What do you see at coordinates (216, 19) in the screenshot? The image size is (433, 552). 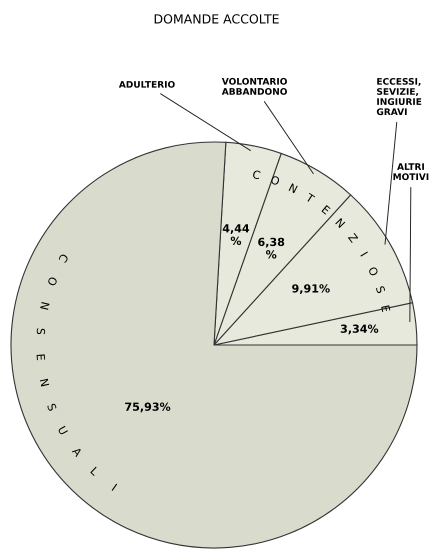 I see `chart-title: DOMANDE ACCOLTE` at bounding box center [216, 19].